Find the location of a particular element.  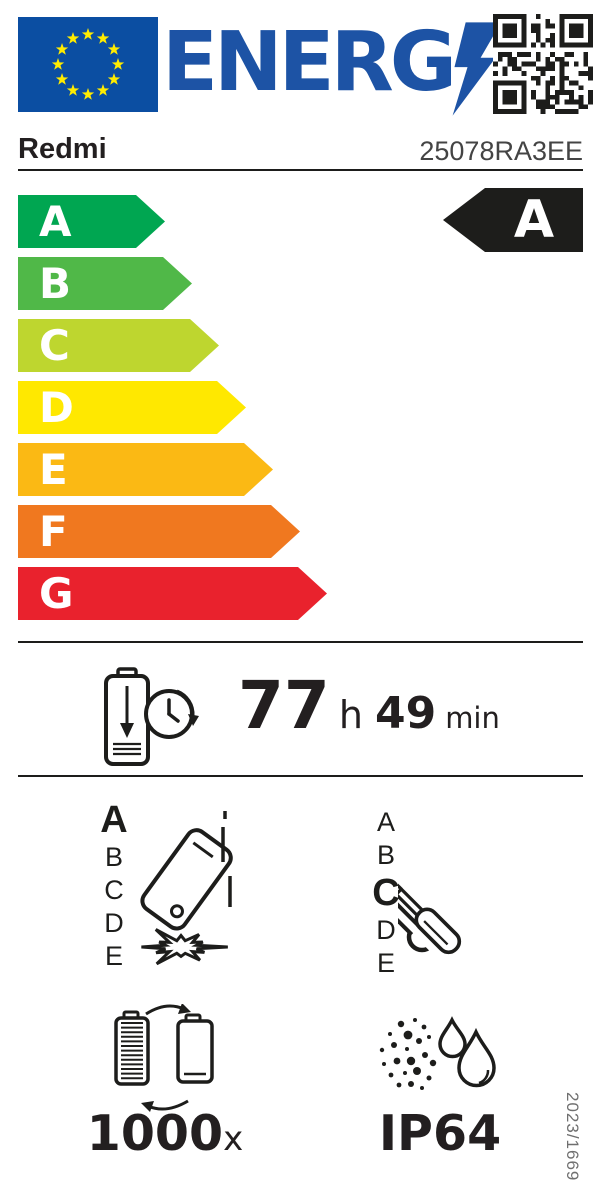

scale-arrow-d: D is located at coordinates (132, 407).